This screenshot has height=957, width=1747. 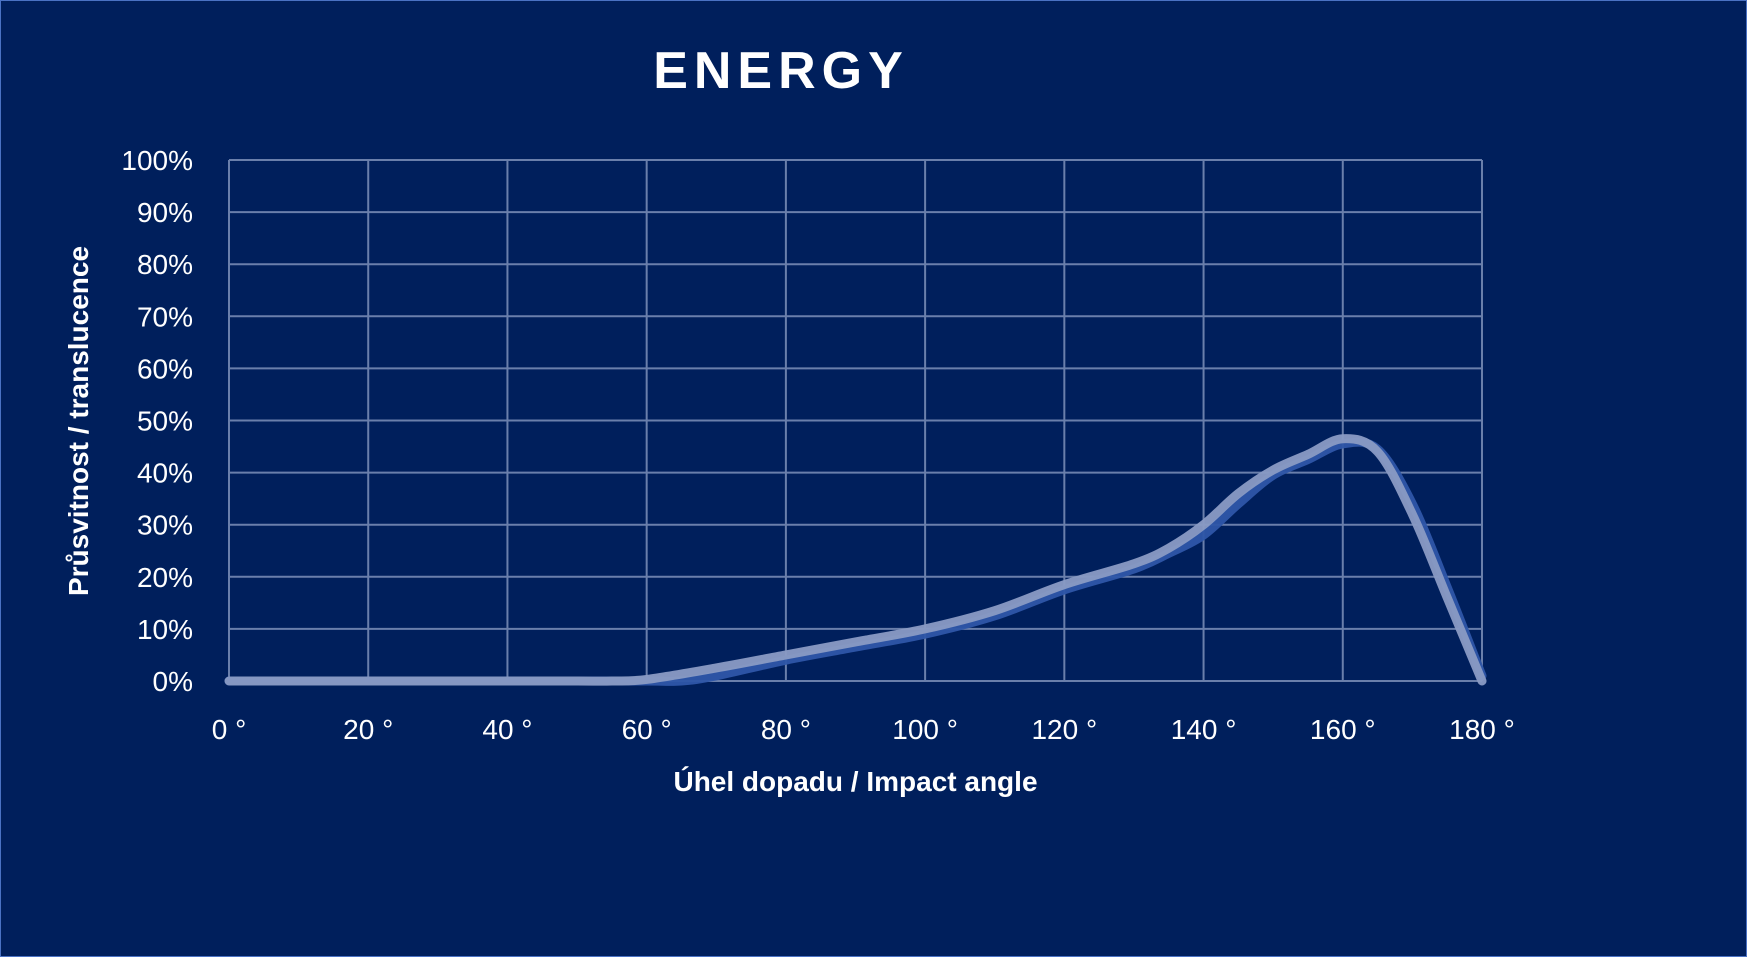 What do you see at coordinates (1343, 729) in the screenshot?
I see `x-tick-label: 160 °` at bounding box center [1343, 729].